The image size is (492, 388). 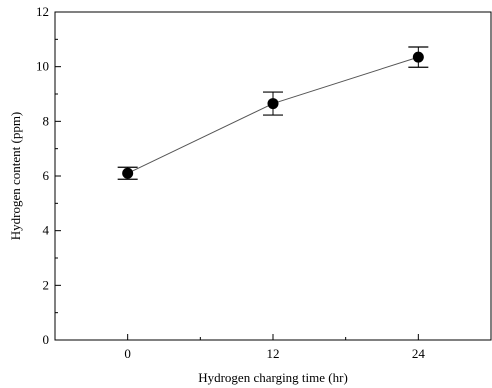 What do you see at coordinates (127, 353) in the screenshot?
I see `x-tick-label: 0` at bounding box center [127, 353].